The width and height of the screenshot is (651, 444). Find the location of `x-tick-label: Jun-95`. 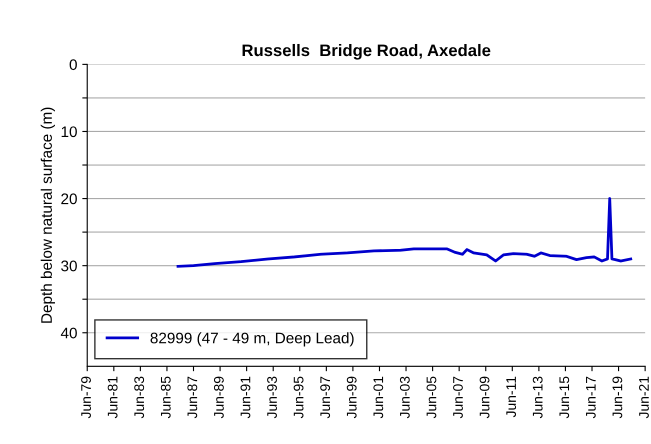

x-tick-label: Jun-95 is located at coordinates (299, 397).